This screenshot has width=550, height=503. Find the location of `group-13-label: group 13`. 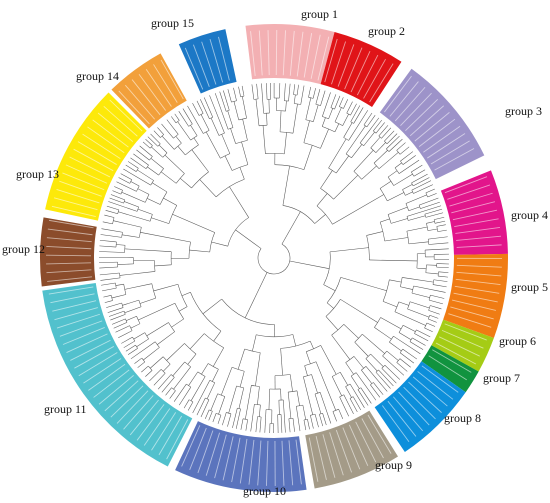

group-13-label: group 13 is located at coordinates (37, 174).